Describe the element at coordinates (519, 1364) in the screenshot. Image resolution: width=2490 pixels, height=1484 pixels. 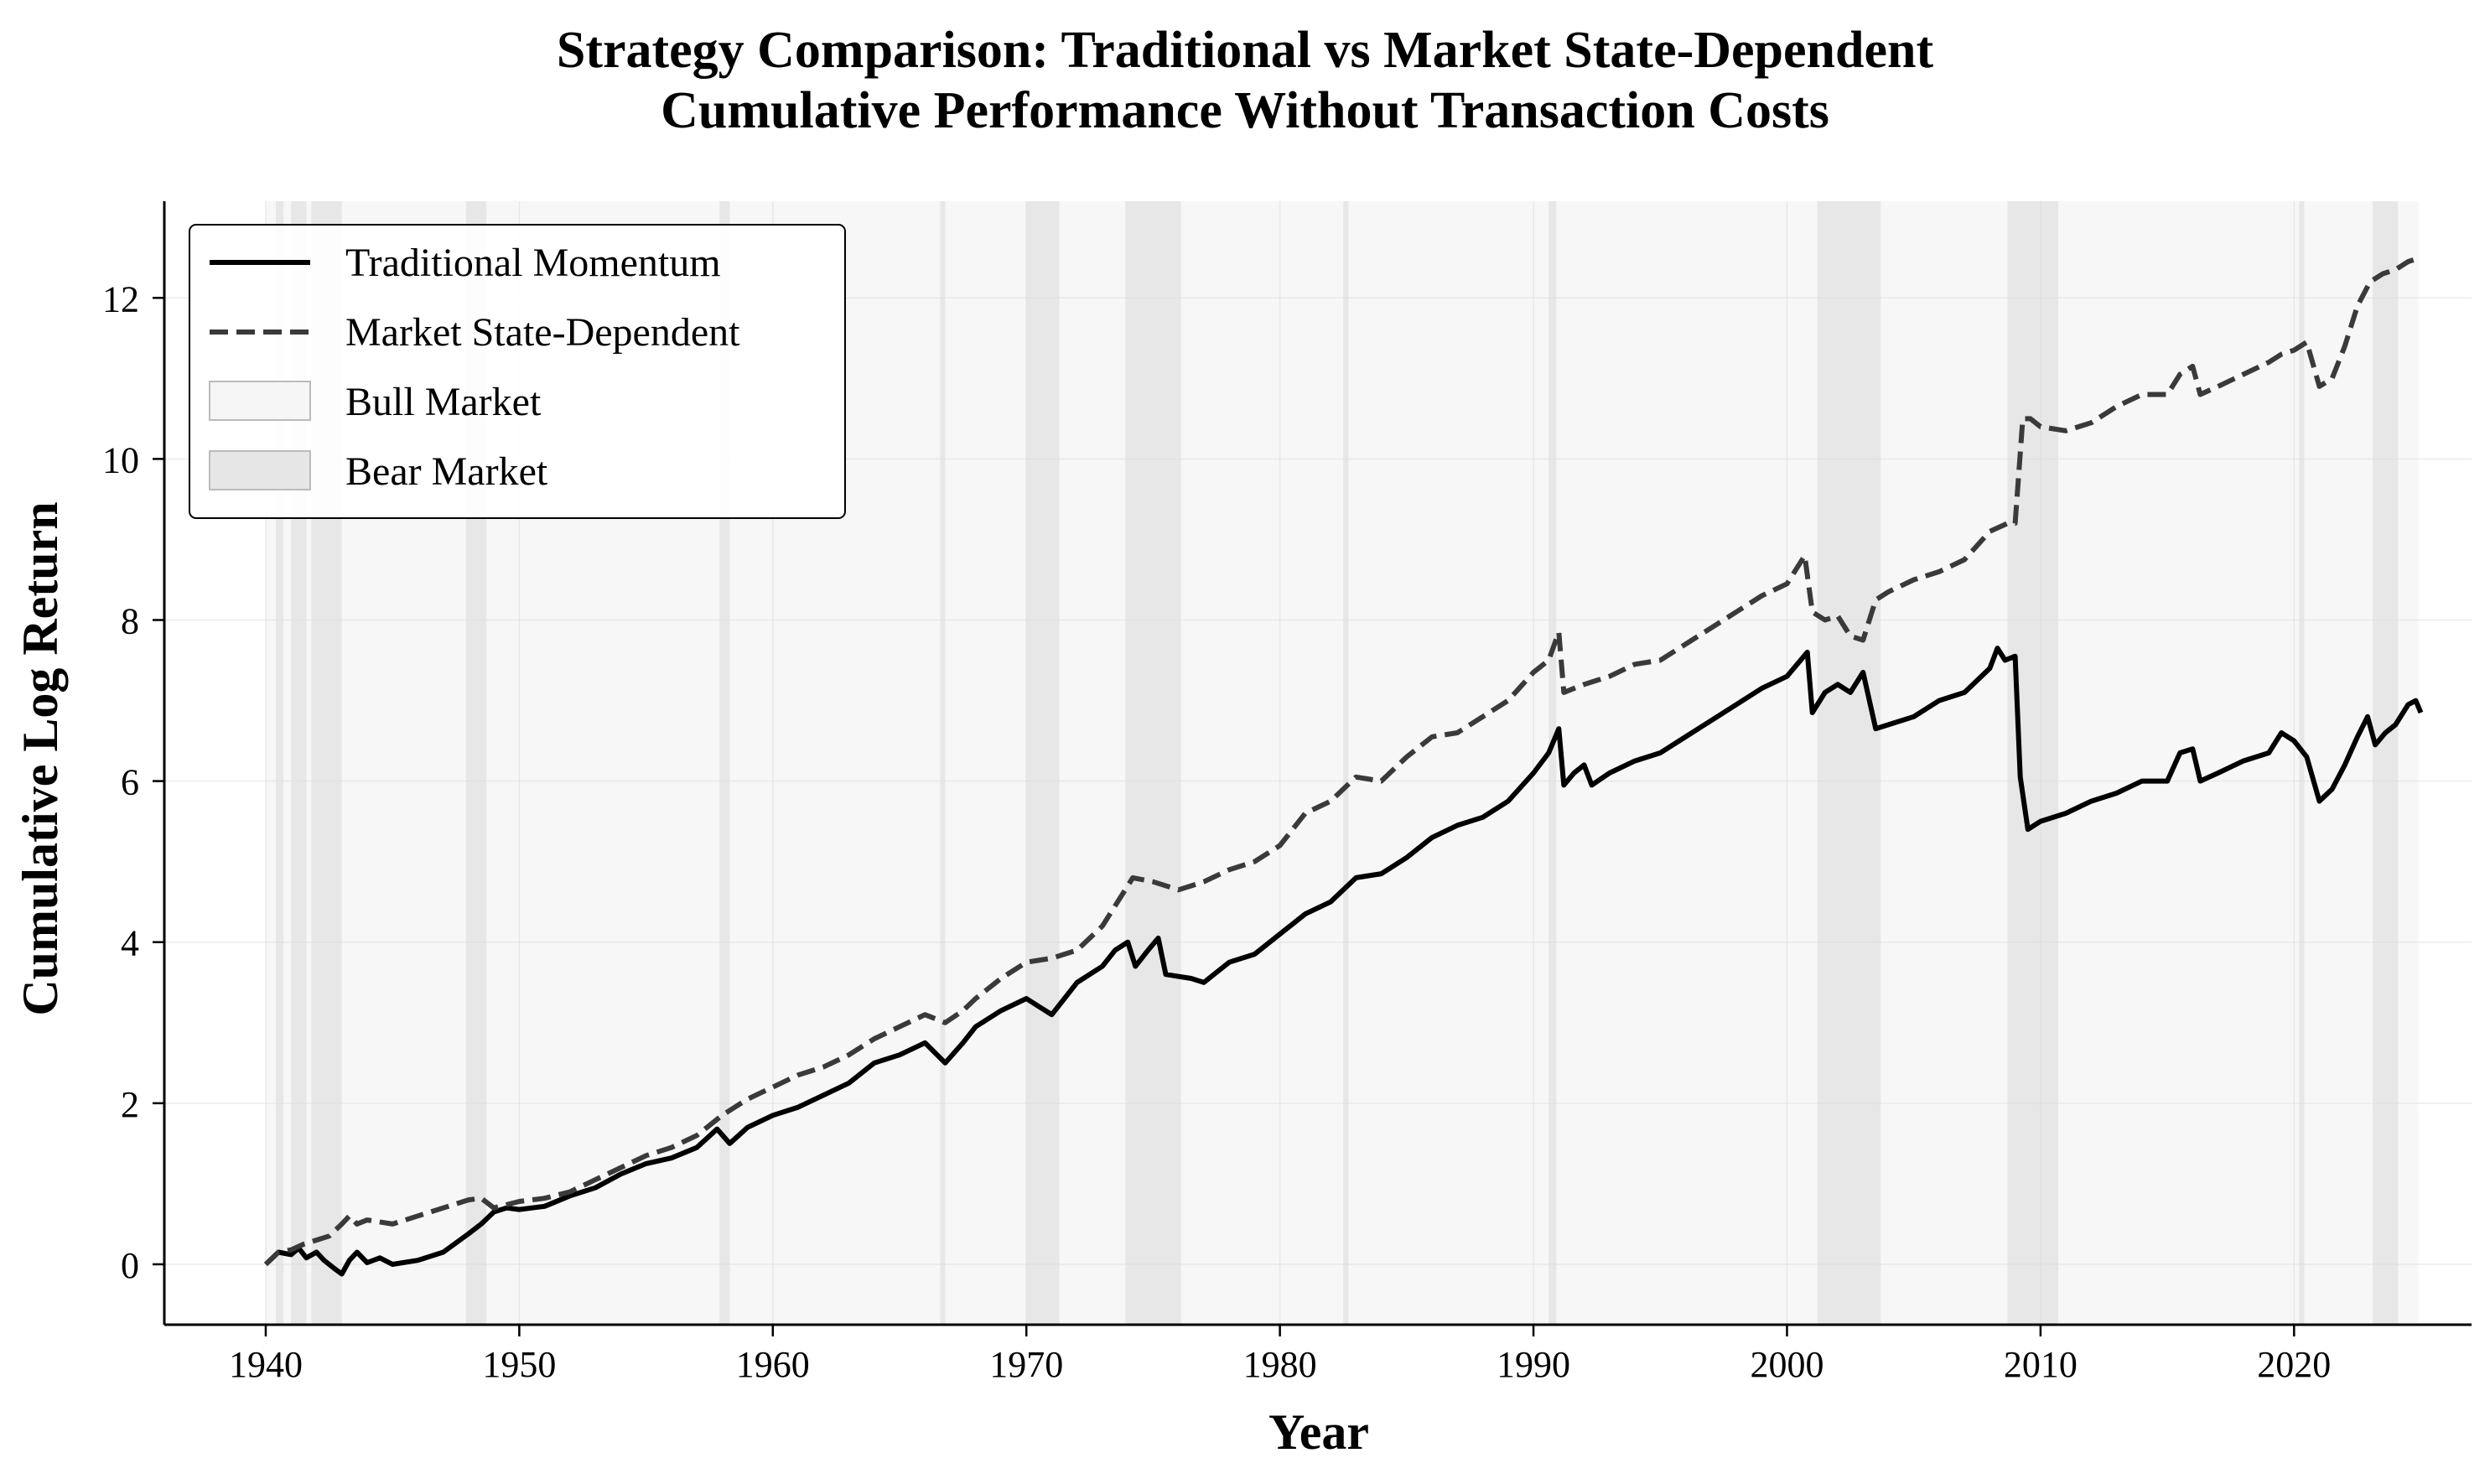
I see `x-tick-label: 1950` at that location.